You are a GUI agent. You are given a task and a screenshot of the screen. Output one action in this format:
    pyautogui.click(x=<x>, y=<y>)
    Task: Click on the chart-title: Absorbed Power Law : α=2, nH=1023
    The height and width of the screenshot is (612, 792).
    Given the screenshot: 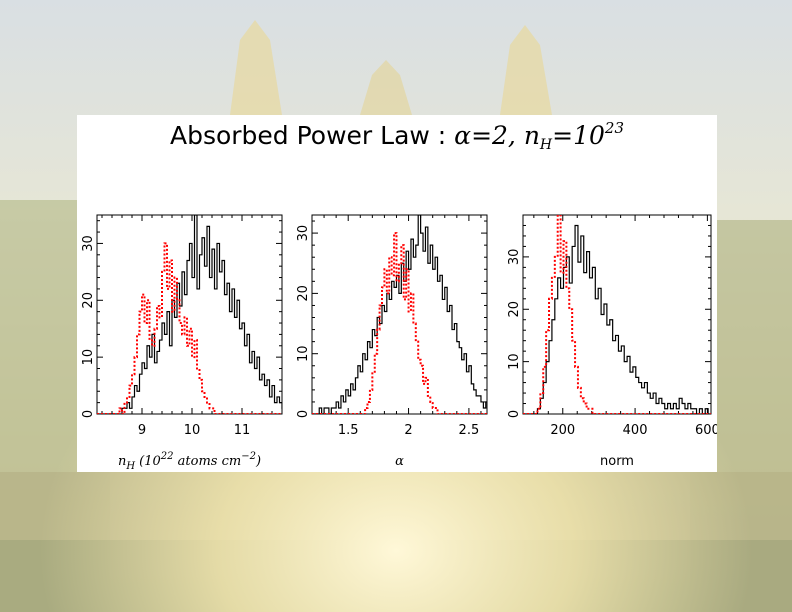 What is the action you would take?
    pyautogui.click(x=396, y=136)
    